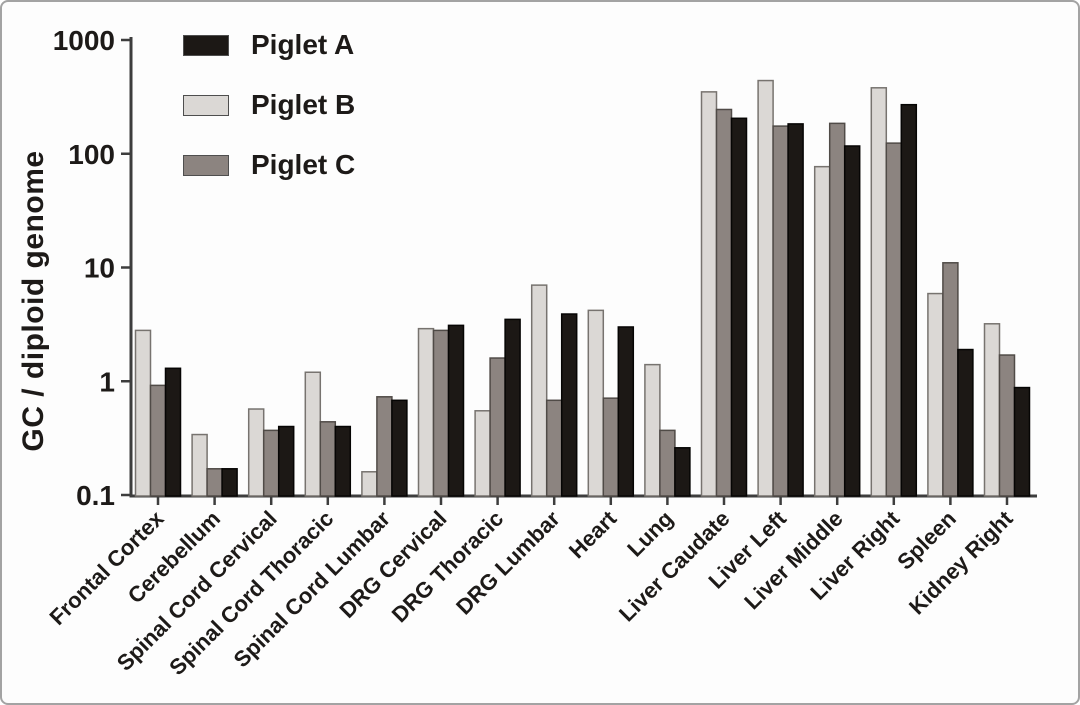  I want to click on legend-item-piglet-c: Piglet C, so click(269, 164).